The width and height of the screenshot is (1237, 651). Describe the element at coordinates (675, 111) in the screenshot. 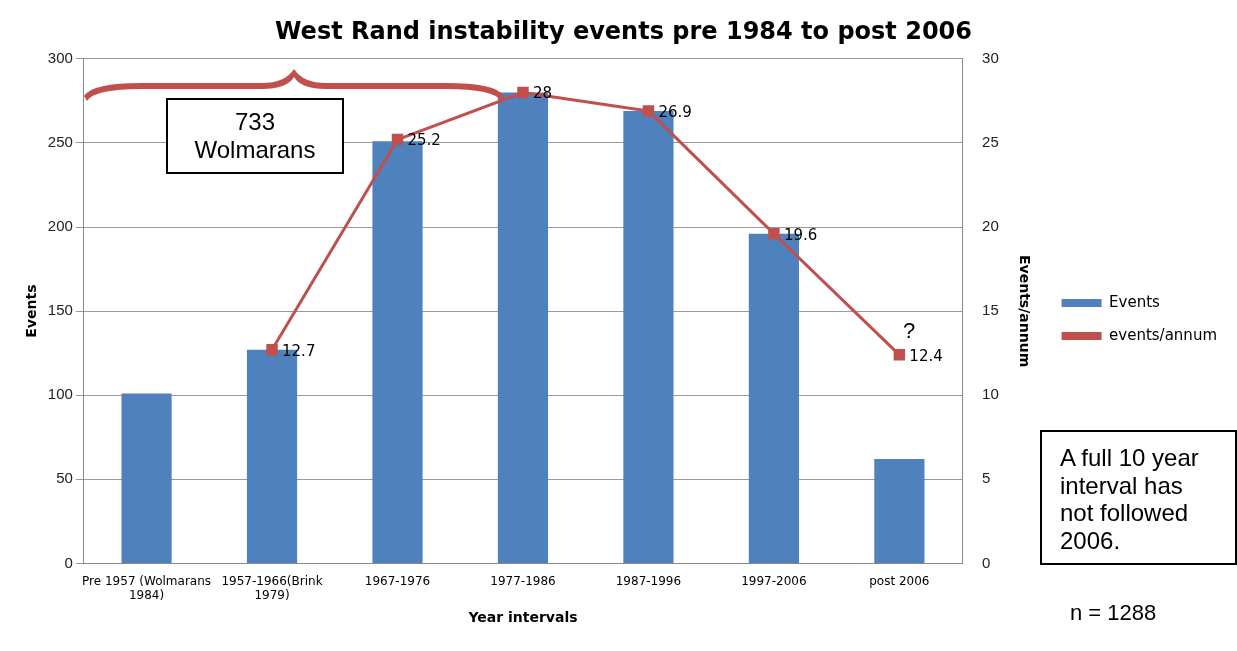

I see `data-label: 26.9` at that location.